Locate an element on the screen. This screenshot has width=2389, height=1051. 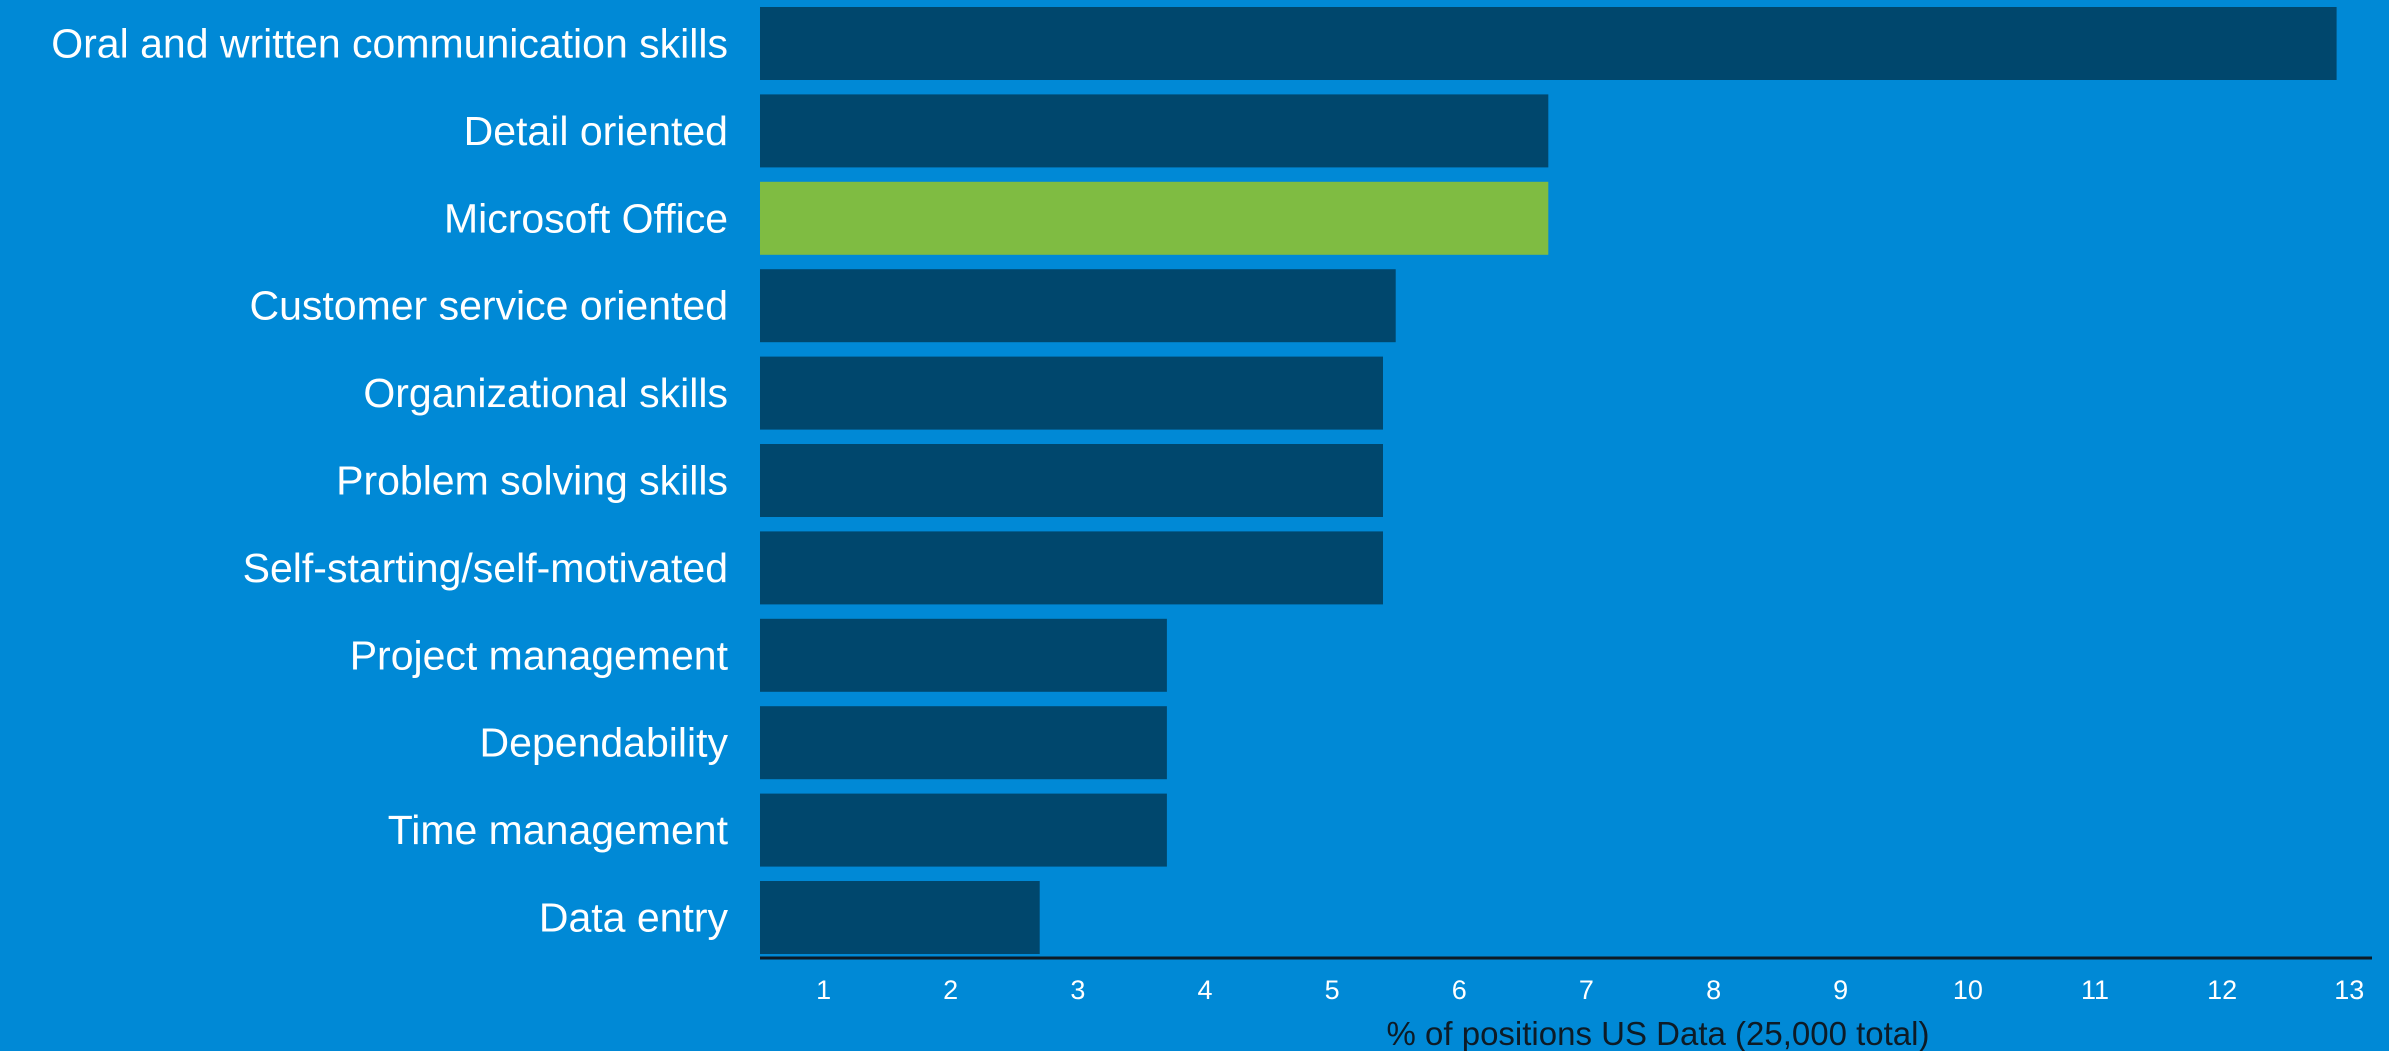
x-tick-label: 2 is located at coordinates (950, 990).